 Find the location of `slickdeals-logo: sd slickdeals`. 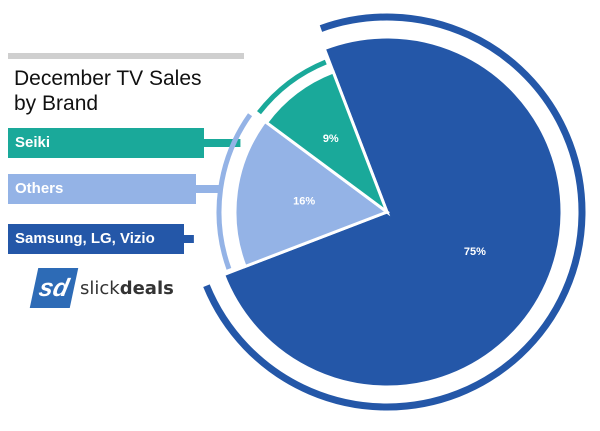

slickdeals-logo: sd slickdeals is located at coordinates (101, 288).